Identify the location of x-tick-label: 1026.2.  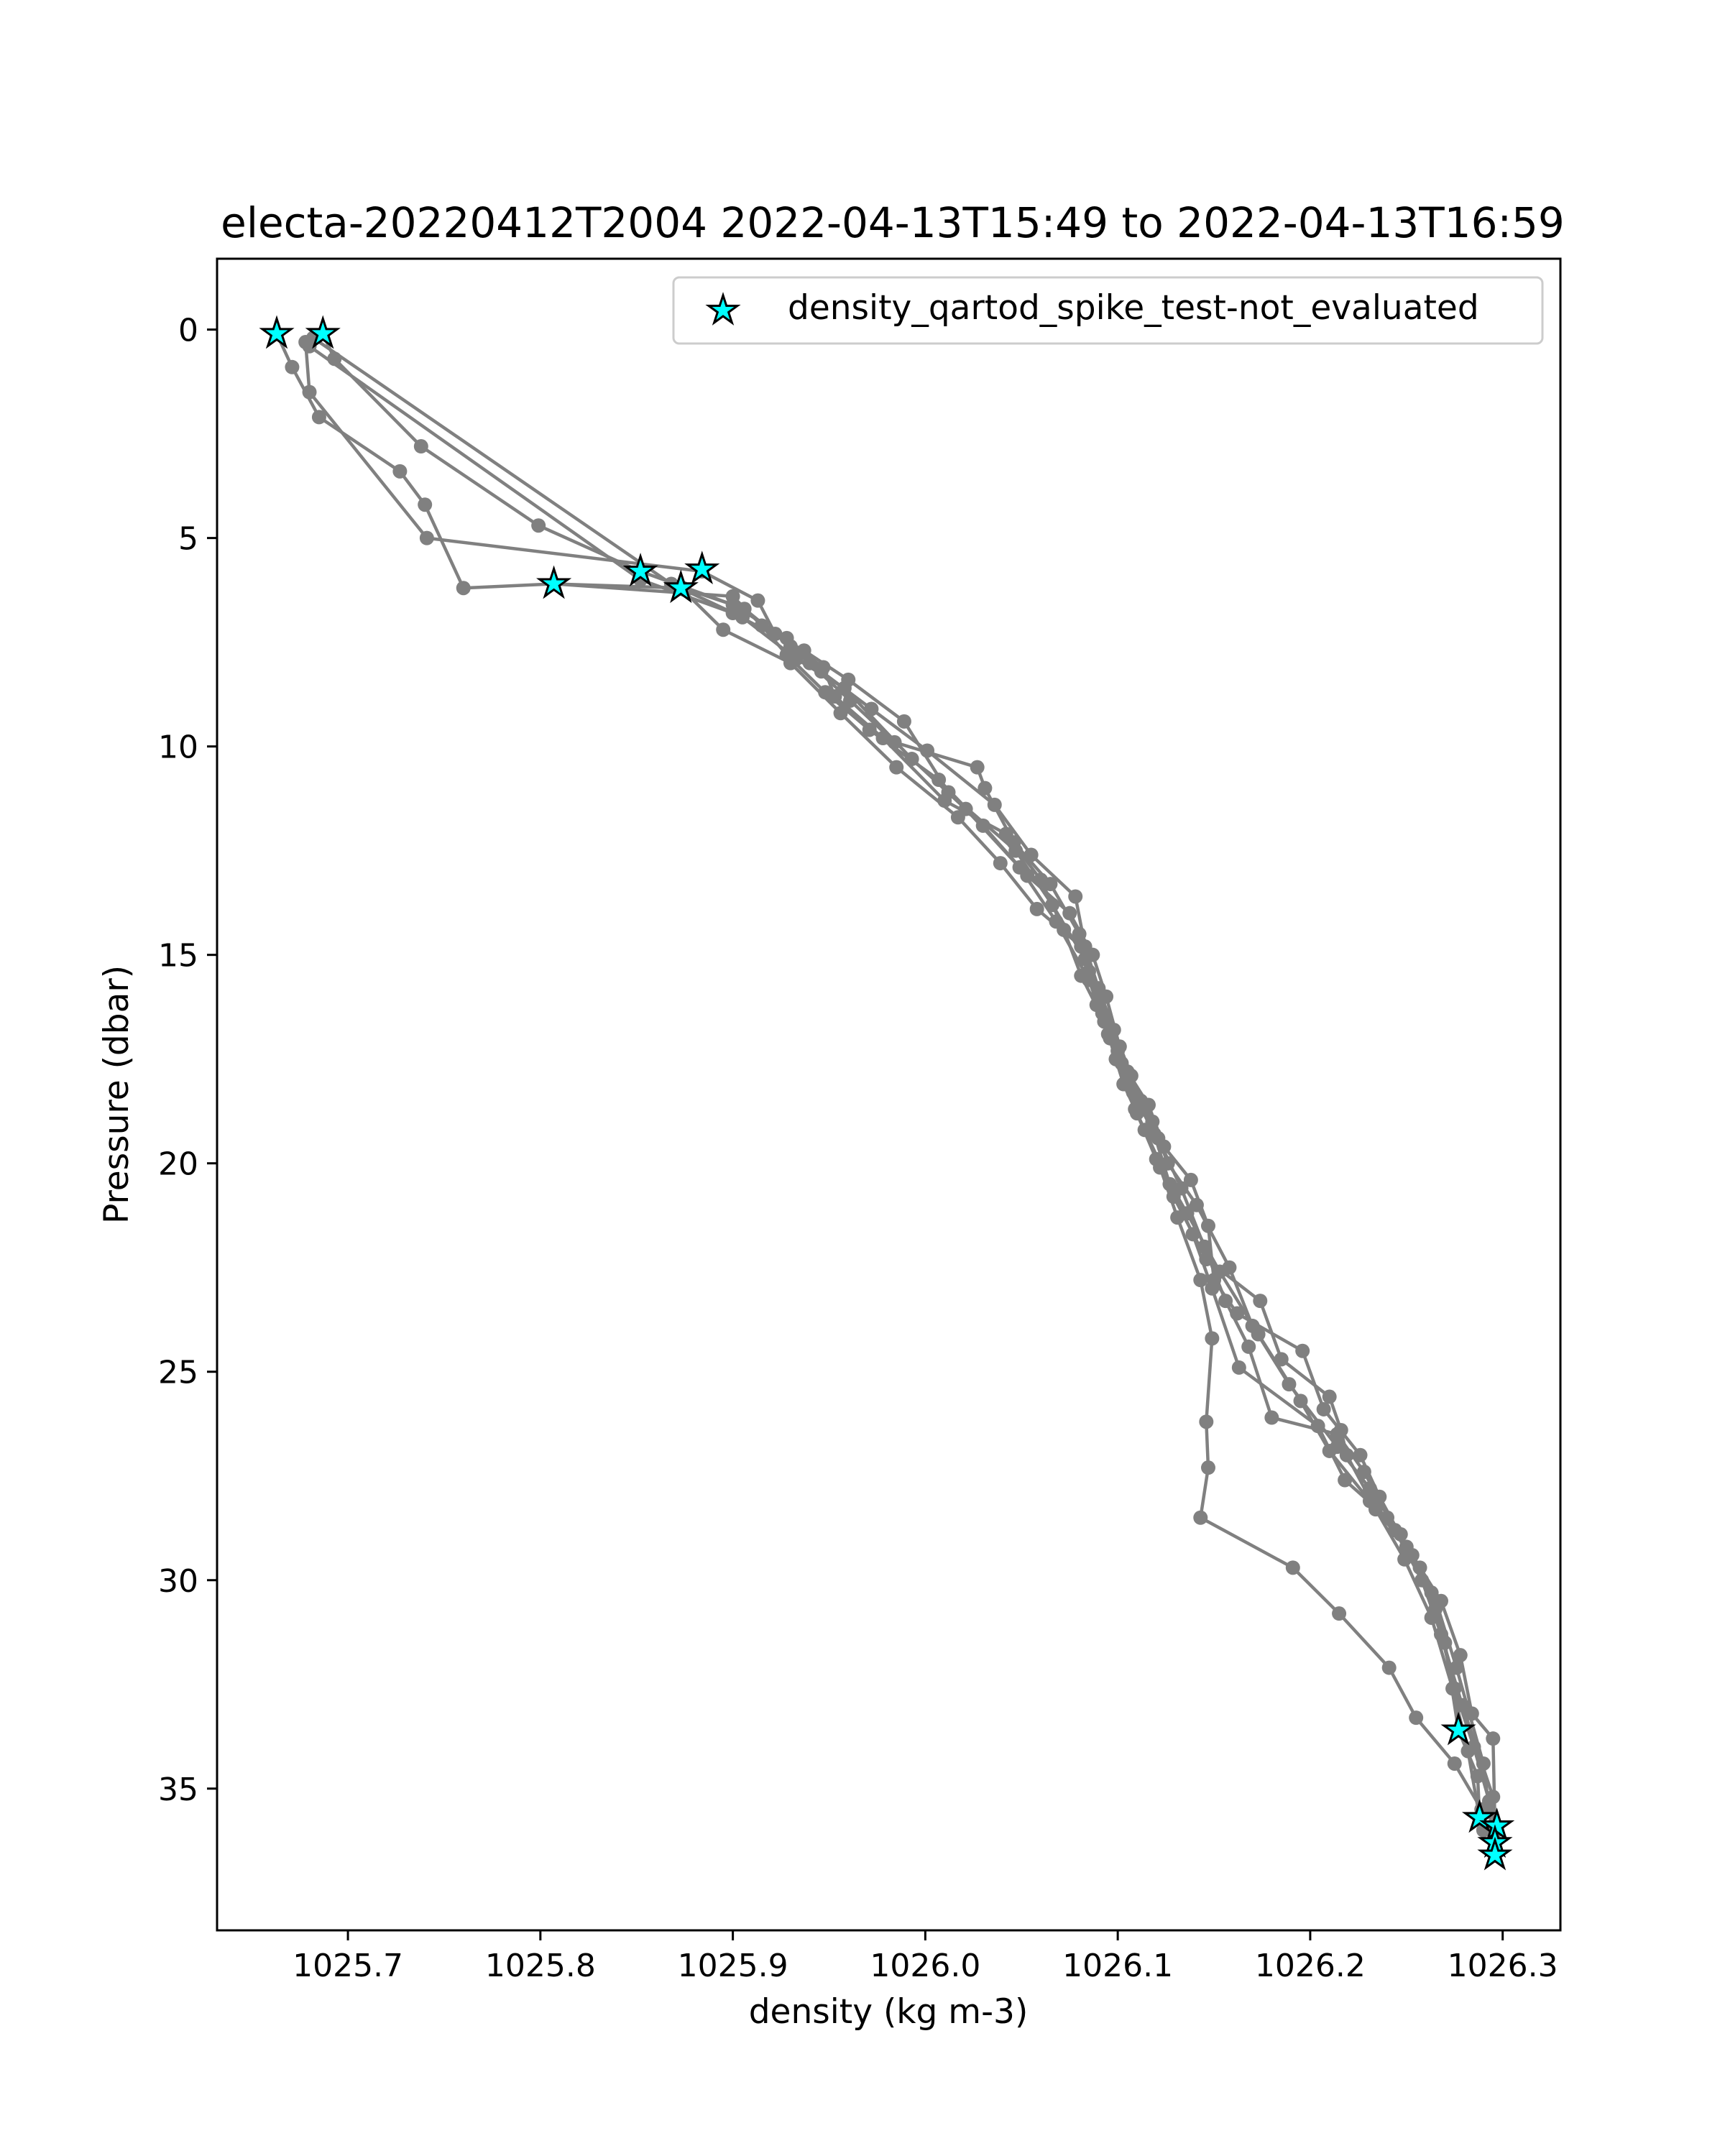
(1310, 1966).